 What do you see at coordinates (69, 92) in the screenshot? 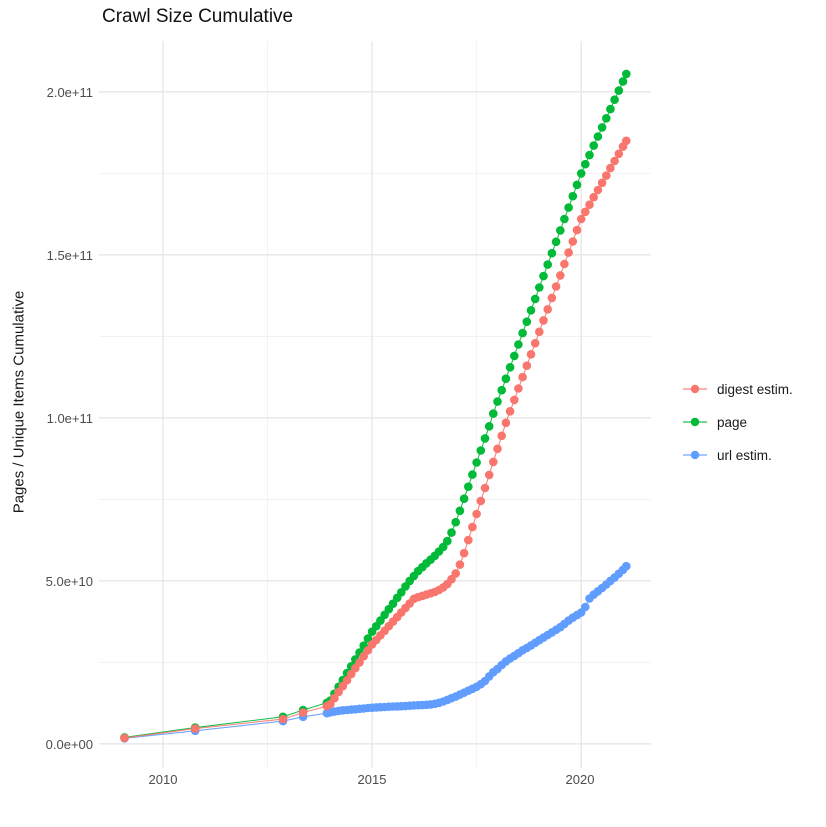
I see `y-tick-label: 2.0e+11` at bounding box center [69, 92].